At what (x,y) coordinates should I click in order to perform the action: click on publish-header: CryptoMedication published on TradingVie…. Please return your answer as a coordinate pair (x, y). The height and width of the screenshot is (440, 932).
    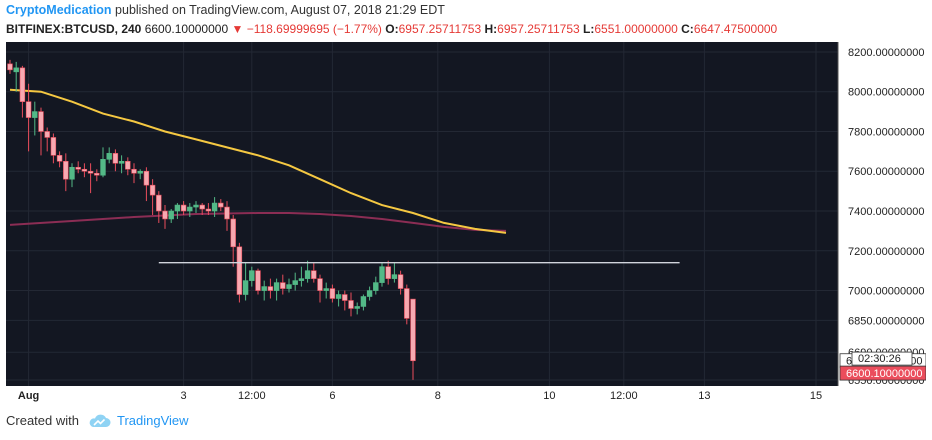
    Looking at the image, I should click on (225, 10).